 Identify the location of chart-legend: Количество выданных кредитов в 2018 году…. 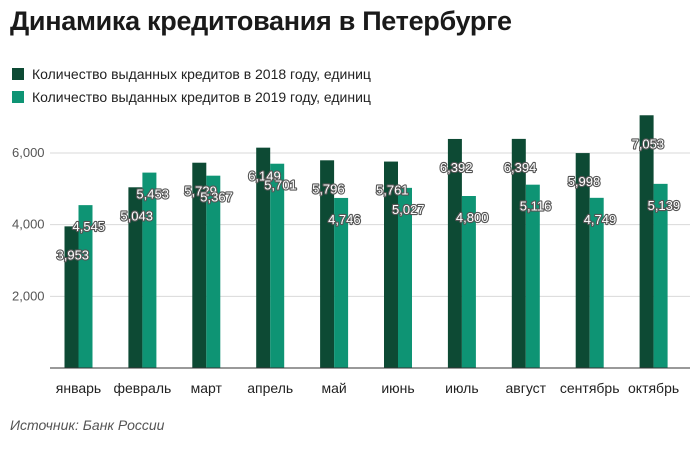
(191, 85).